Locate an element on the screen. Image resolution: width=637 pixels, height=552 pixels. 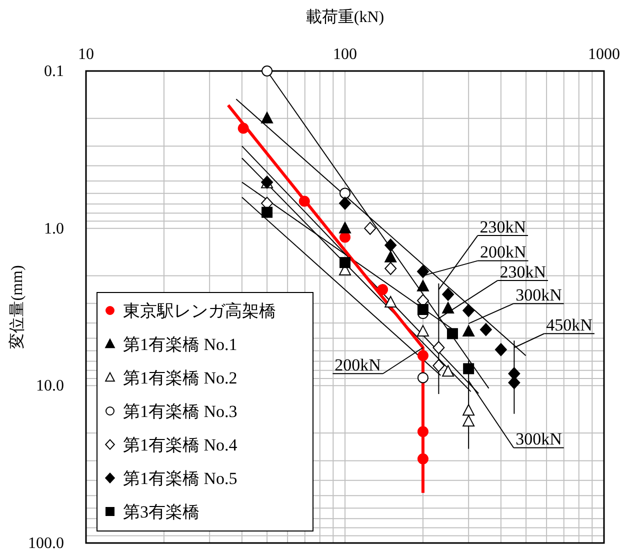
y-tick-label: 100.0 is located at coordinates (46, 543).